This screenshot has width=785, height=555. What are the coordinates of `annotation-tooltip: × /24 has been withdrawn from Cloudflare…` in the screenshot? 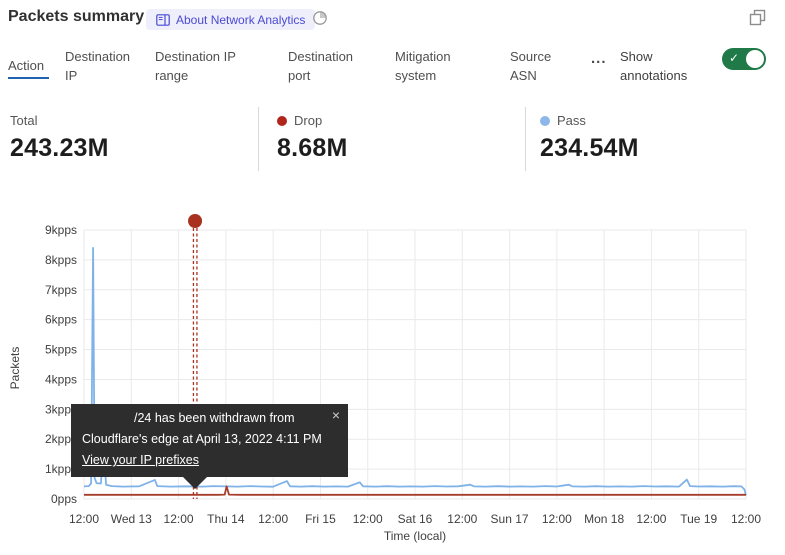 It's located at (209, 446).